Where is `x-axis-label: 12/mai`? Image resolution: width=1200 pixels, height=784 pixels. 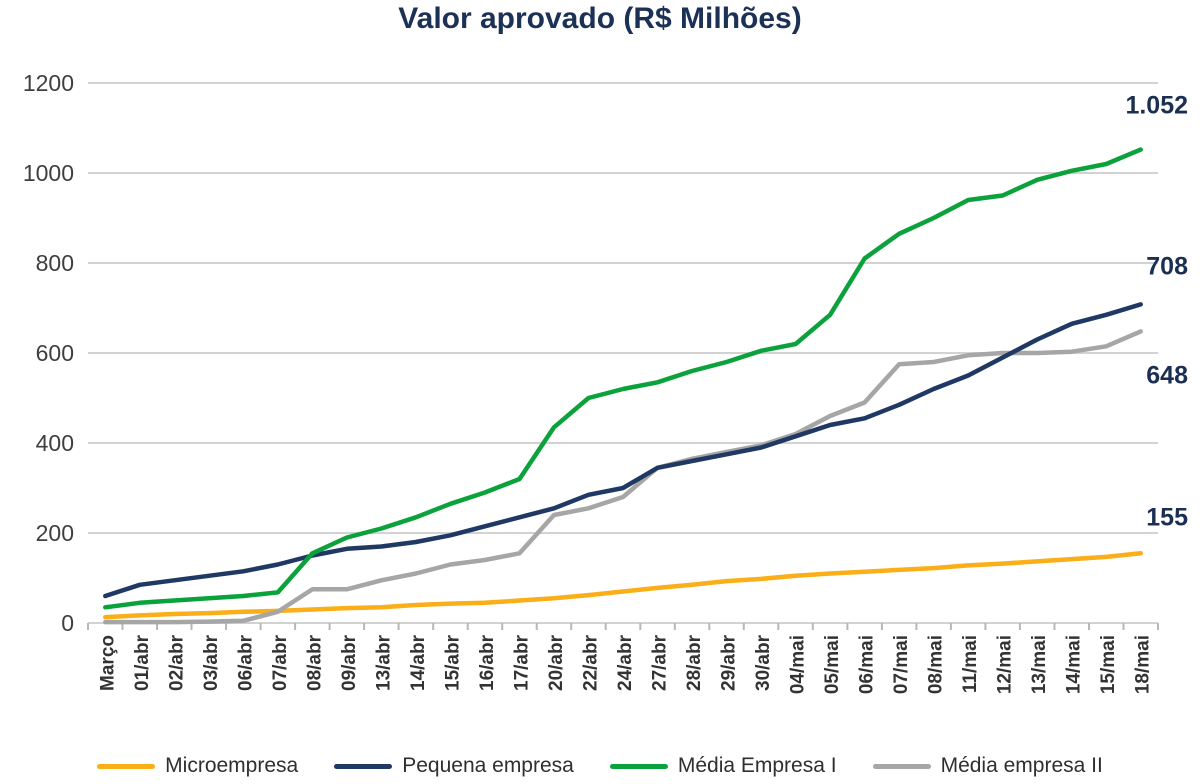 x-axis-label: 12/mai is located at coordinates (1005, 664).